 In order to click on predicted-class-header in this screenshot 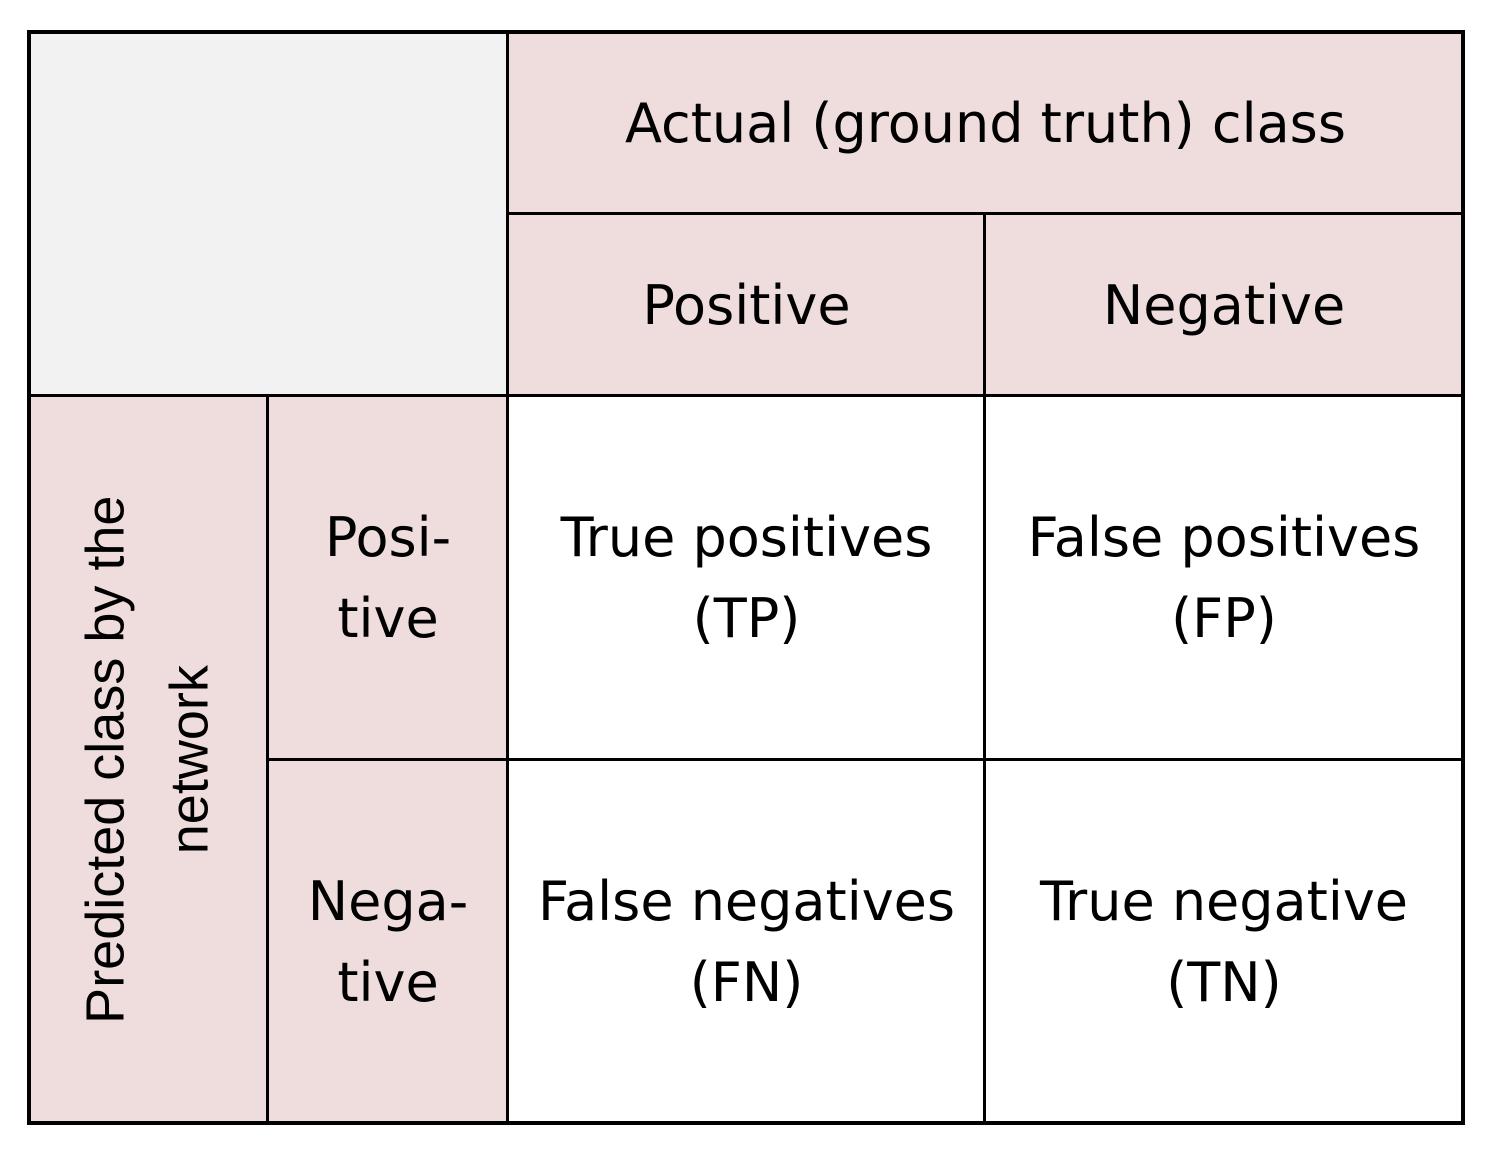, I will do `click(148, 759)`.